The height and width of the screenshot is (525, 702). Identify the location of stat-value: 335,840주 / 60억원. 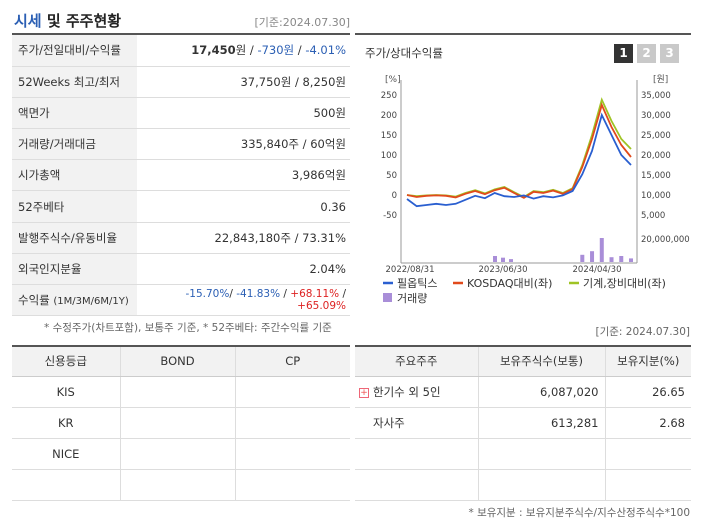
(243, 144).